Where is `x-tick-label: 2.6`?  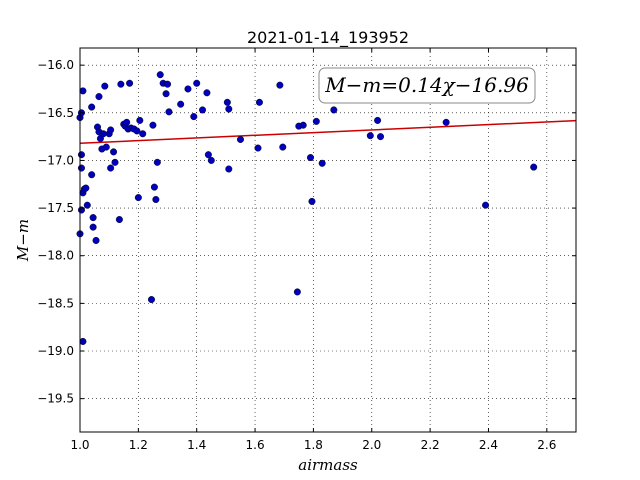 x-tick-label: 2.6 is located at coordinates (546, 445).